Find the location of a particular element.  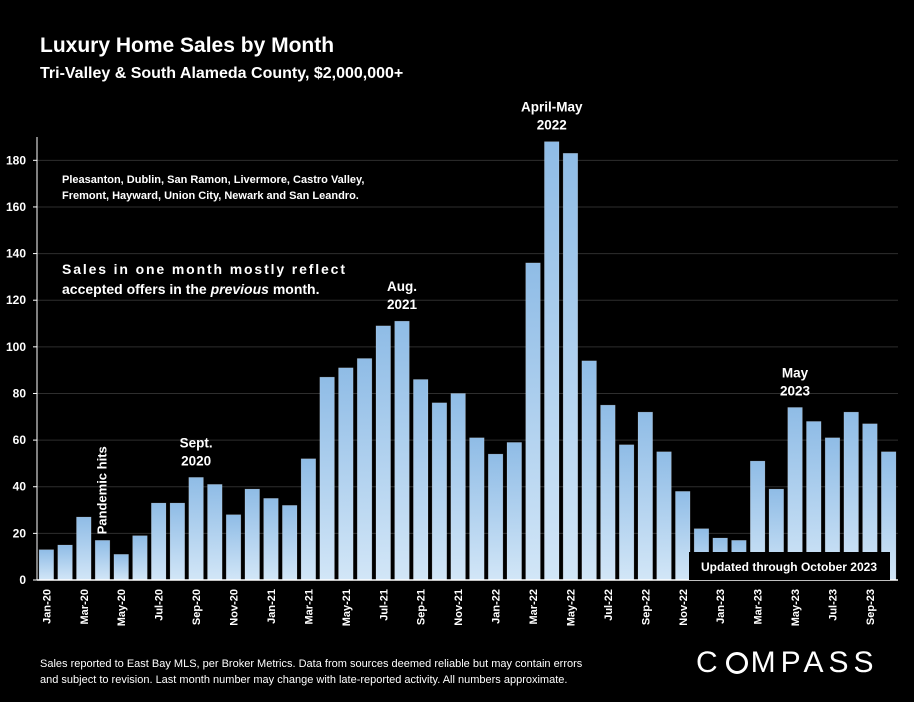

annotation-label: May is located at coordinates (795, 372).